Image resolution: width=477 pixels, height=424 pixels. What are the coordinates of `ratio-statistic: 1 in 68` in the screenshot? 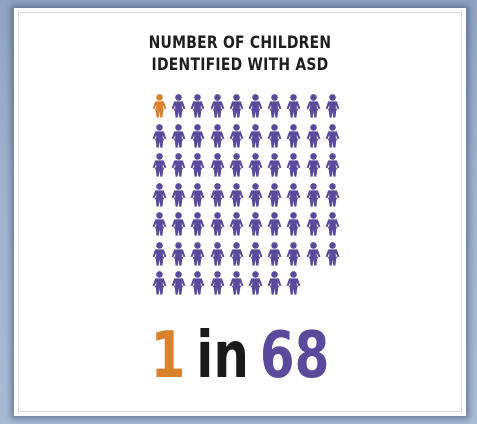 It's located at (240, 356).